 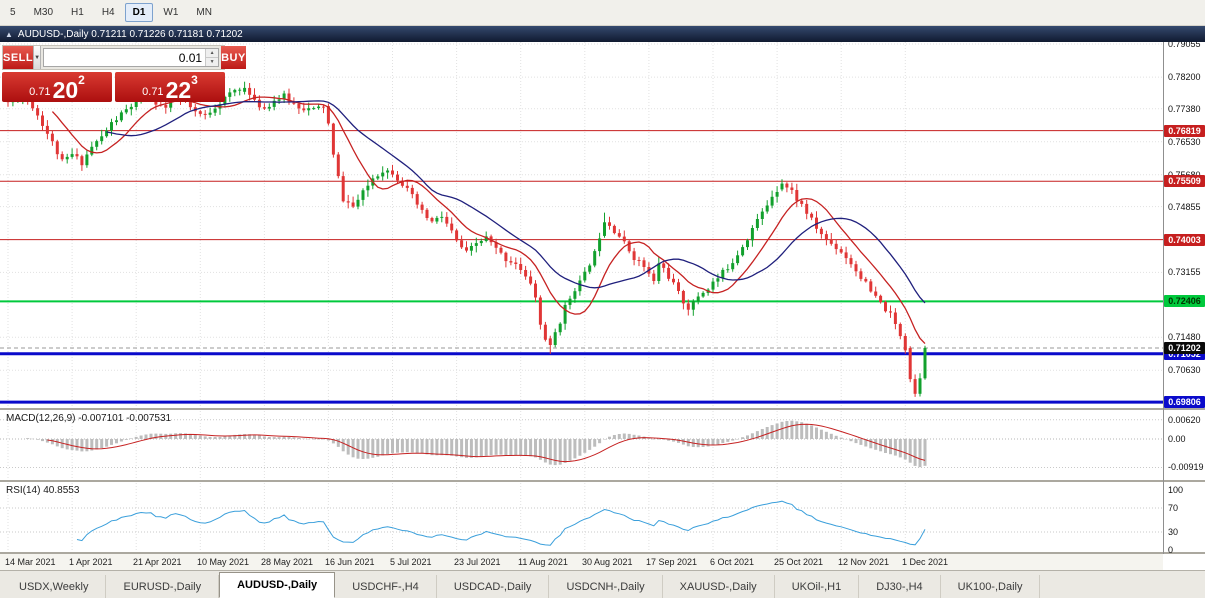 I want to click on trade-controls-row: SELL ▼ ▲ ▼ BUY, so click(x=124, y=57).